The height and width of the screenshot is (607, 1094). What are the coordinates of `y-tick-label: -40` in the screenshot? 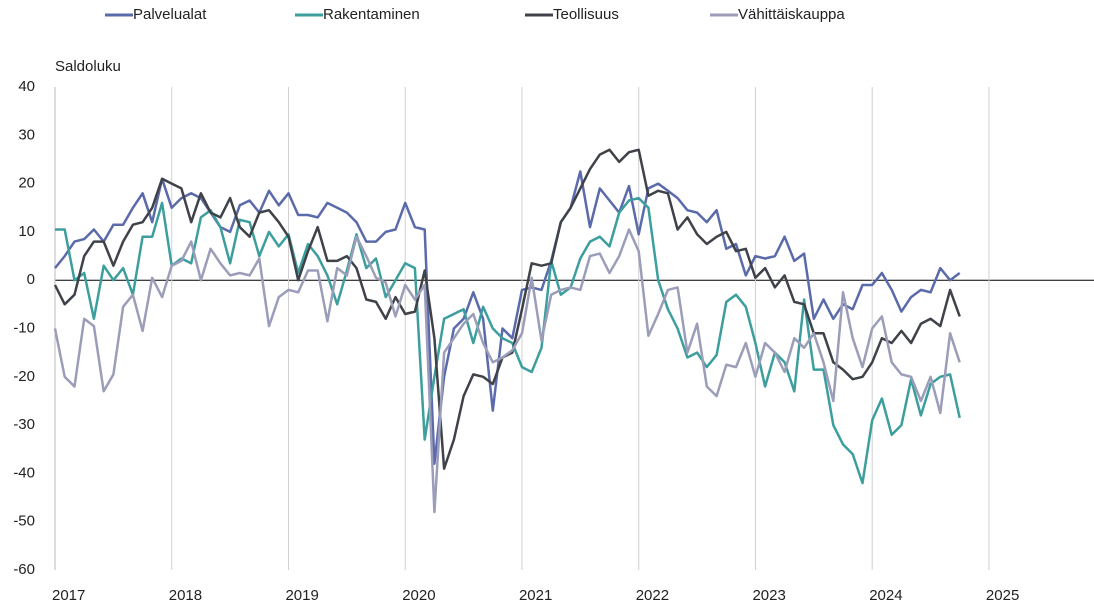 It's located at (24, 472).